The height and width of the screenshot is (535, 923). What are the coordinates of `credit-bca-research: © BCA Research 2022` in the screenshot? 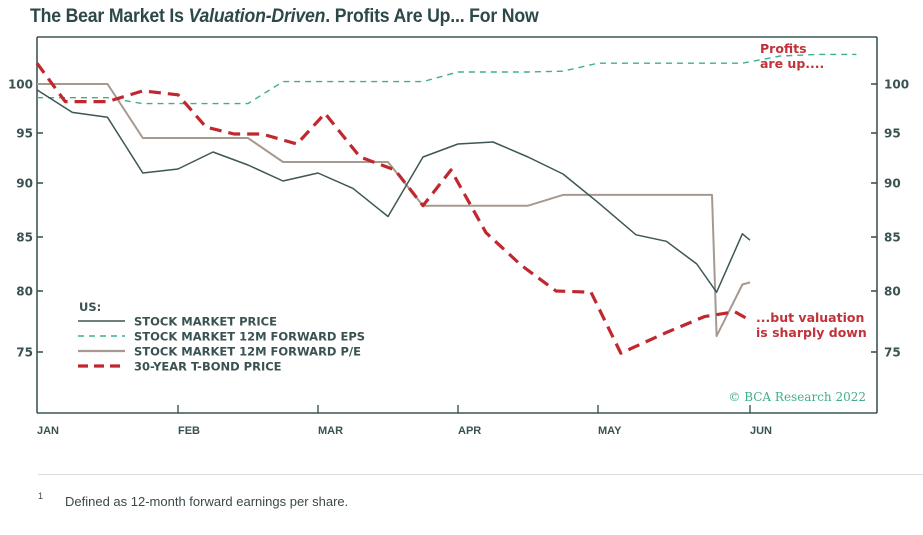 It's located at (797, 397).